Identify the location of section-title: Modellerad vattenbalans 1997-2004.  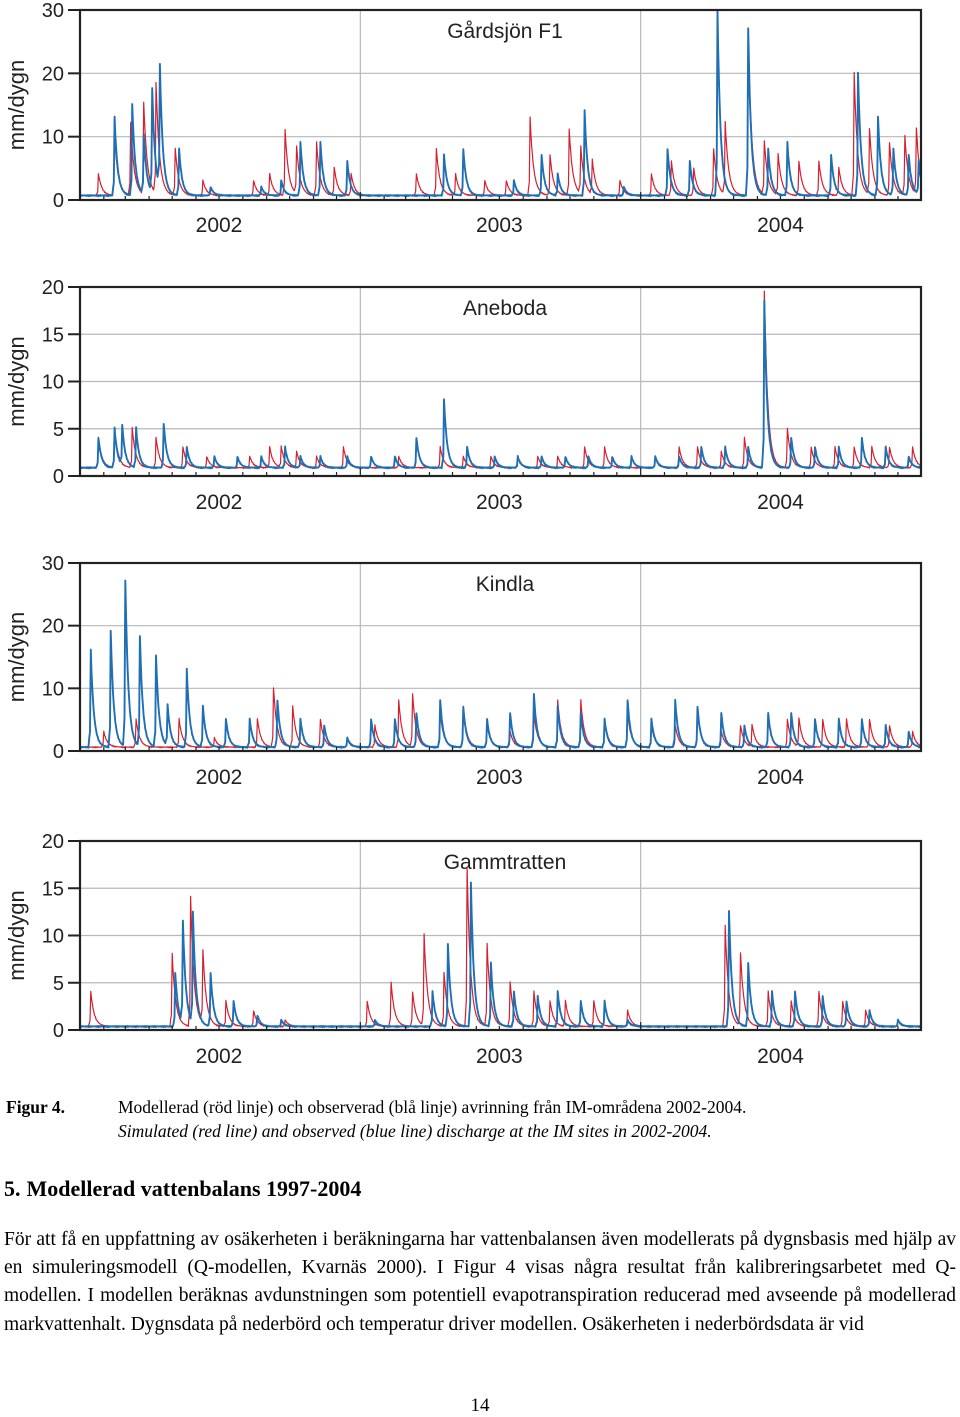
(194, 1188).